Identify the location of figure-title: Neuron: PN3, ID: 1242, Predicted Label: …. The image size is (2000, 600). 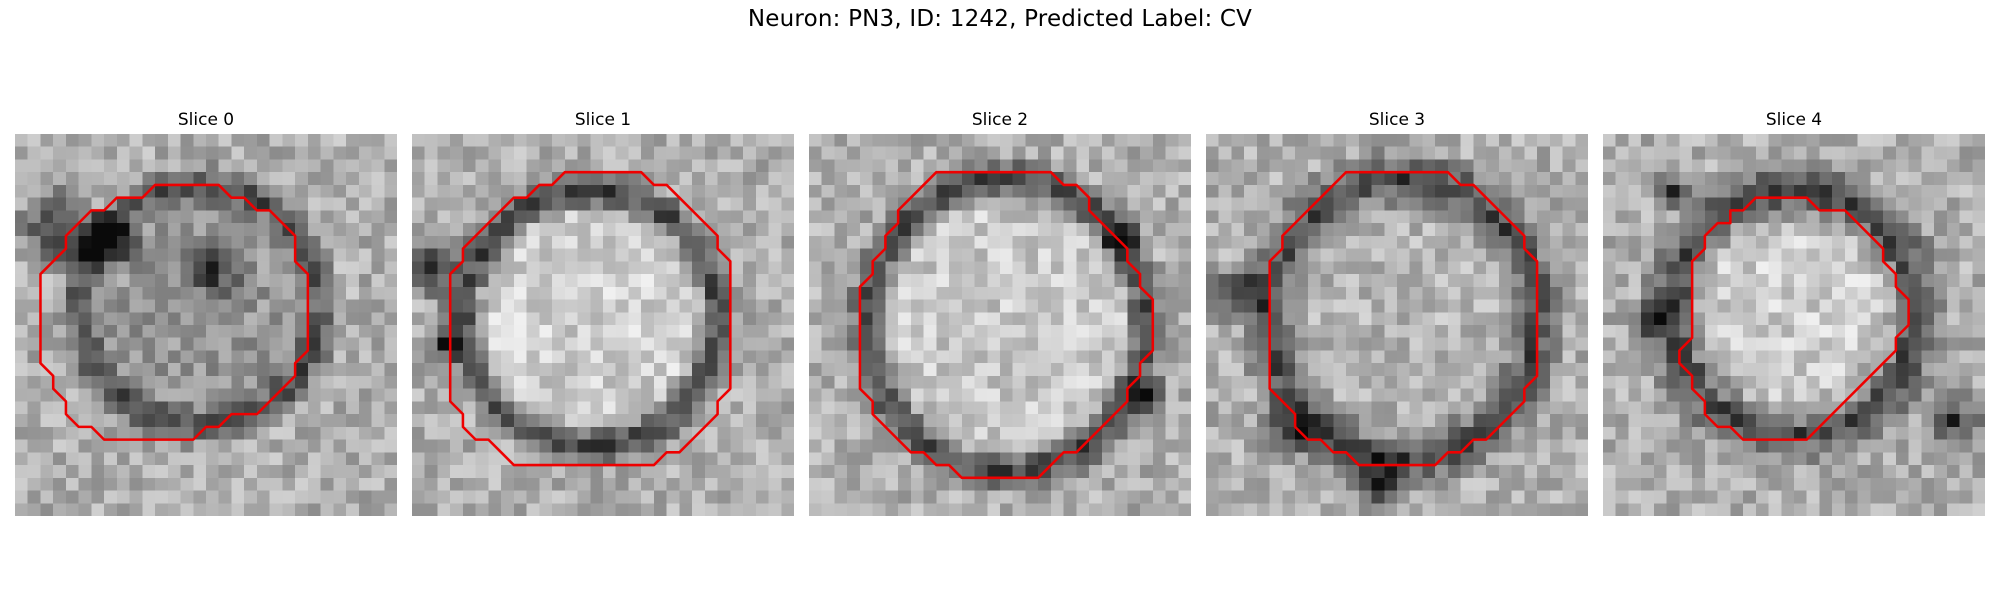
(1000, 19).